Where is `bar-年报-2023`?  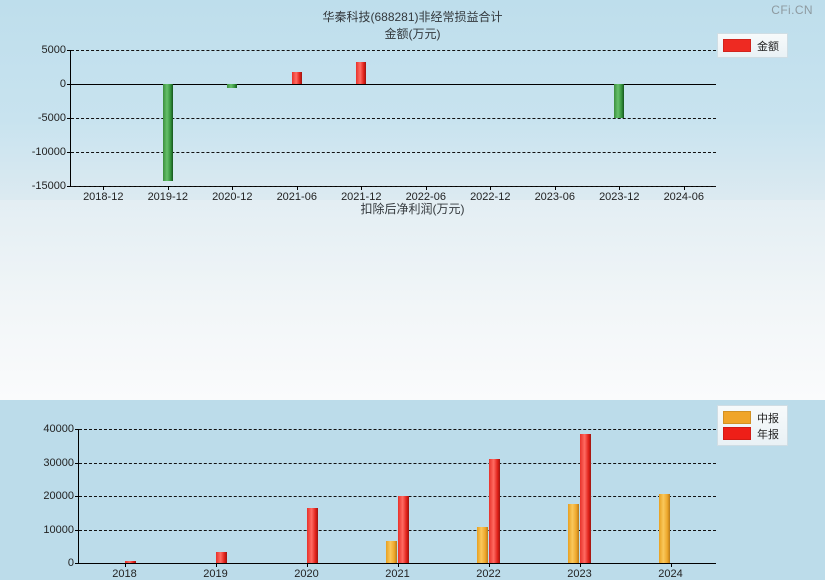
bar-年报-2023 is located at coordinates (585, 498).